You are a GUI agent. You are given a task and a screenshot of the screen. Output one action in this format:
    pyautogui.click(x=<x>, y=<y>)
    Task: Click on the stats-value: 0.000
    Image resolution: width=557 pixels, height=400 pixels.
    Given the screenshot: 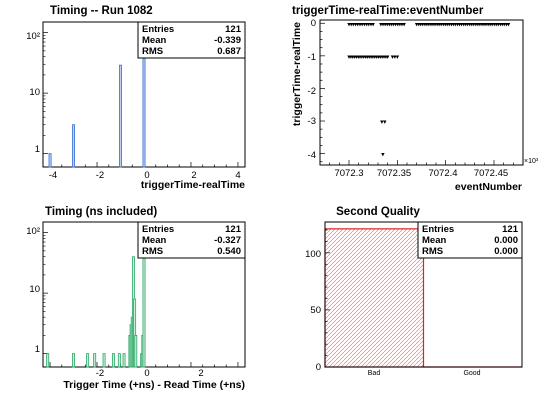 What is the action you would take?
    pyautogui.click(x=506, y=240)
    